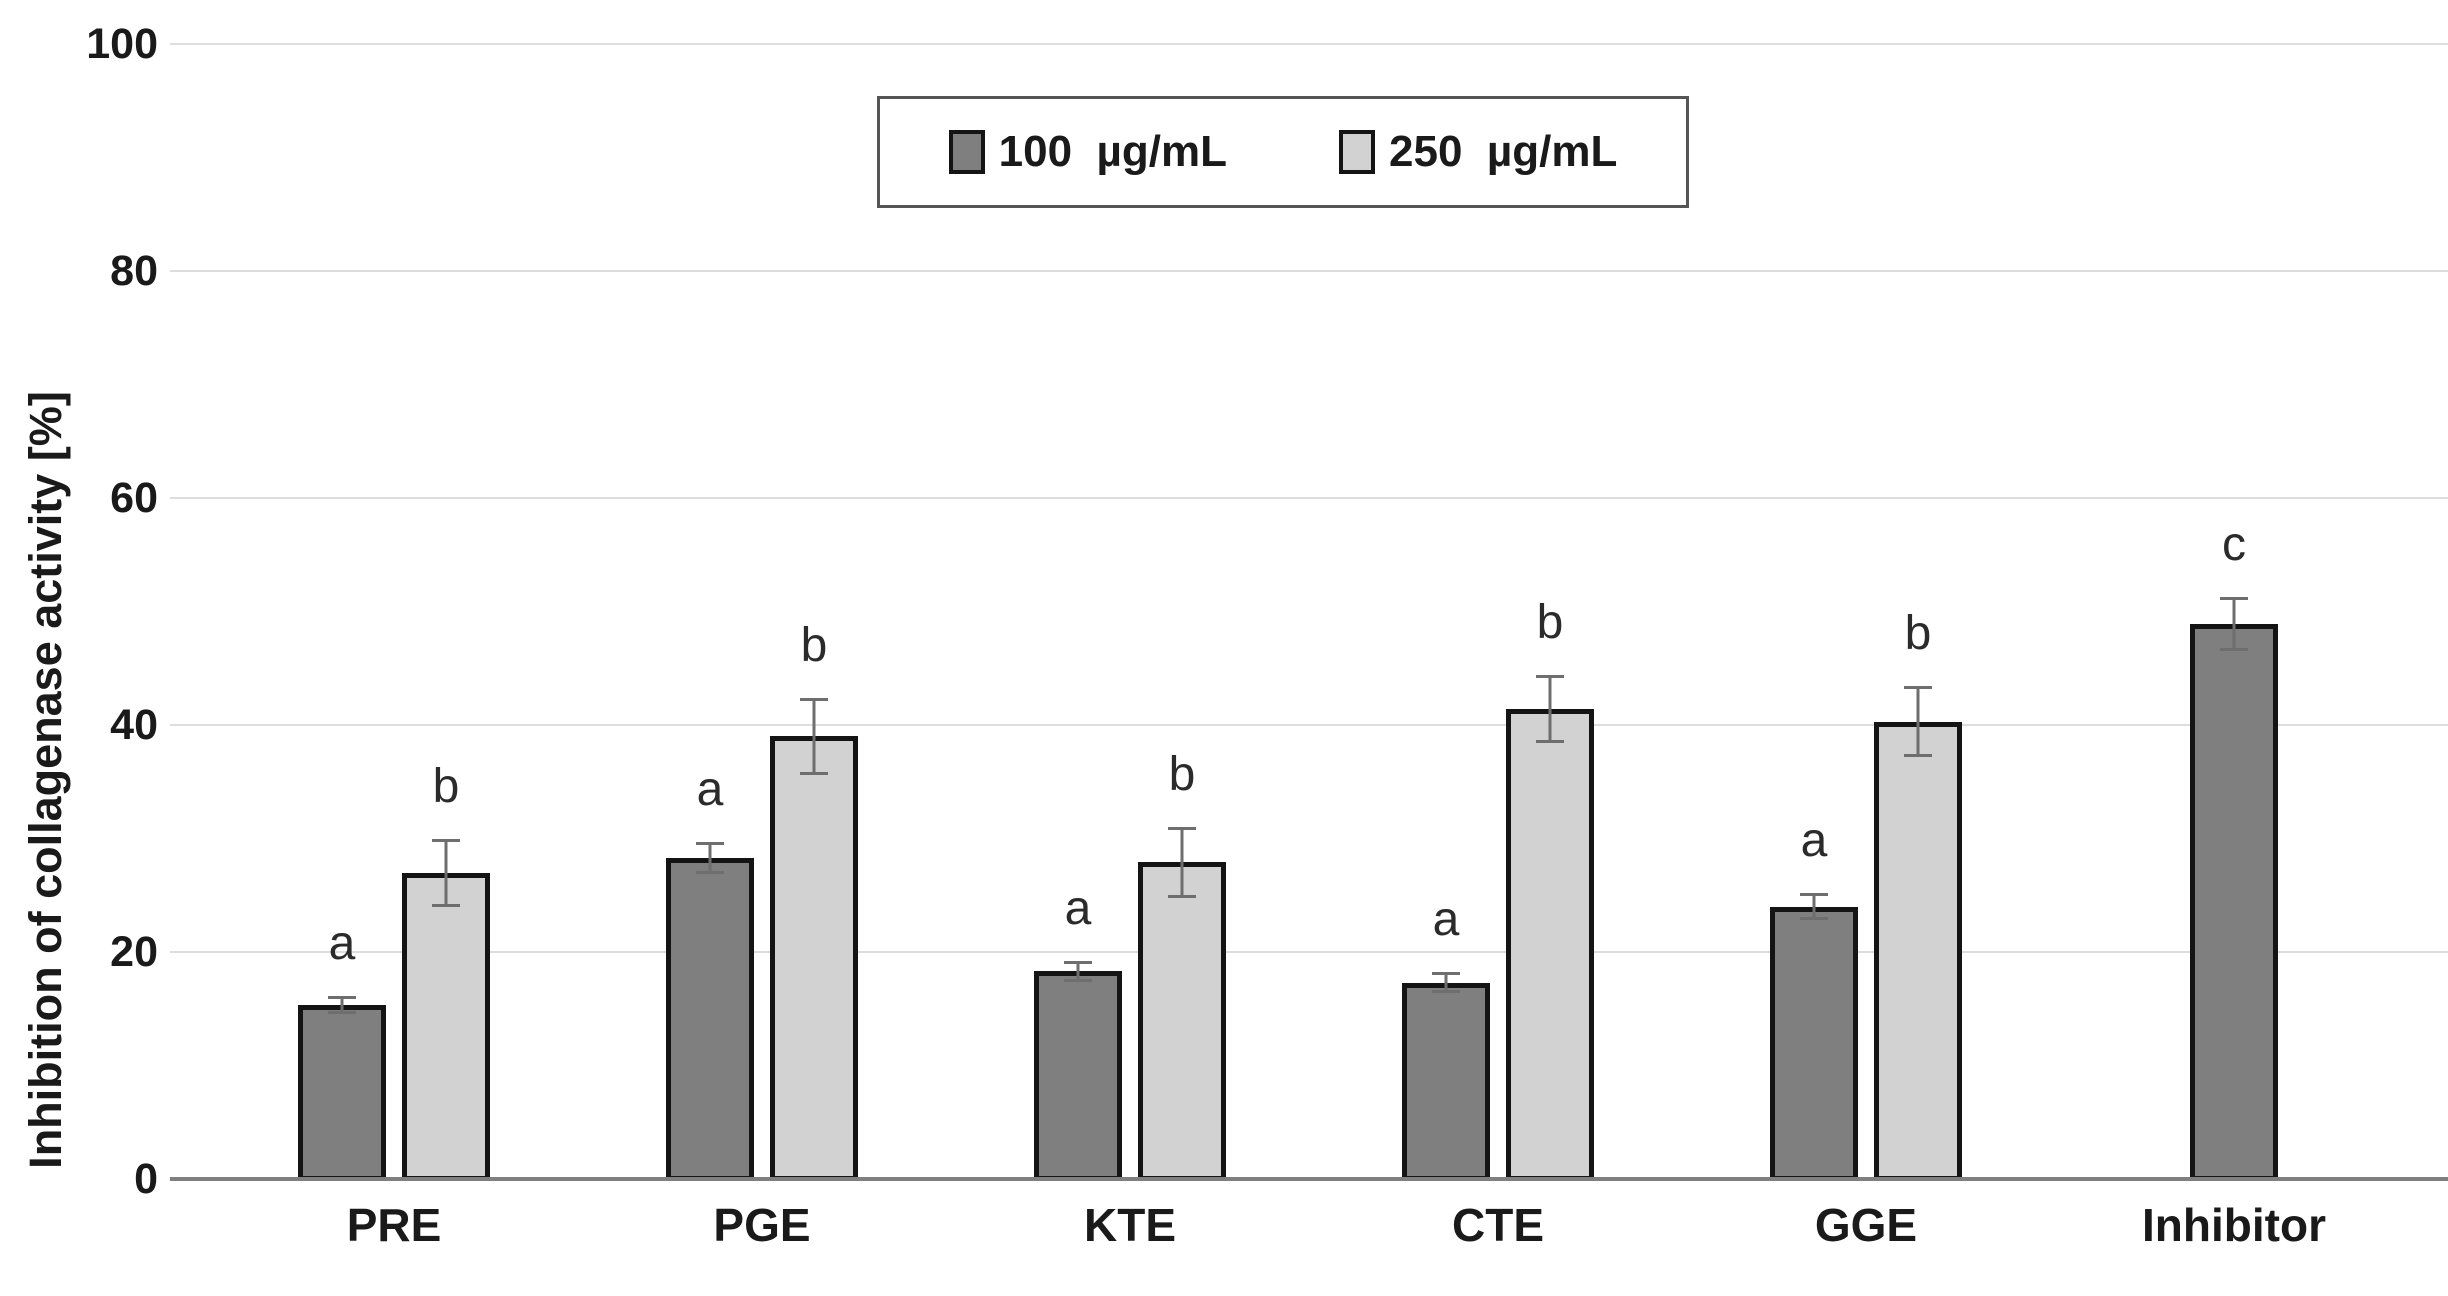 Image resolution: width=2448 pixels, height=1296 pixels. Describe the element at coordinates (446, 1027) in the screenshot. I see `bar-pre-250ugml` at that location.